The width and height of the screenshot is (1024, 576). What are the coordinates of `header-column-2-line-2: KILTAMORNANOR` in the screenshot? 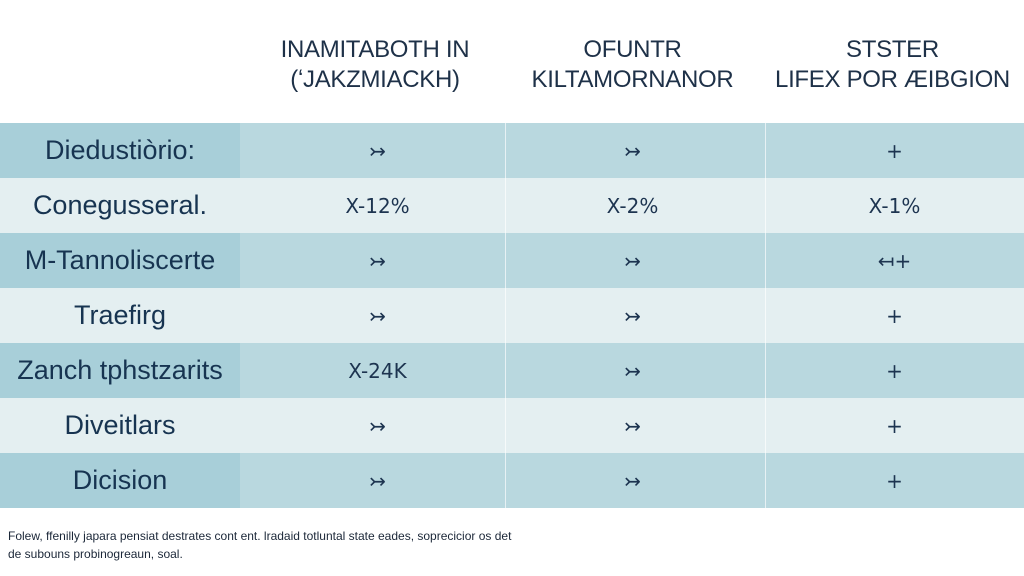 It's located at (632, 79).